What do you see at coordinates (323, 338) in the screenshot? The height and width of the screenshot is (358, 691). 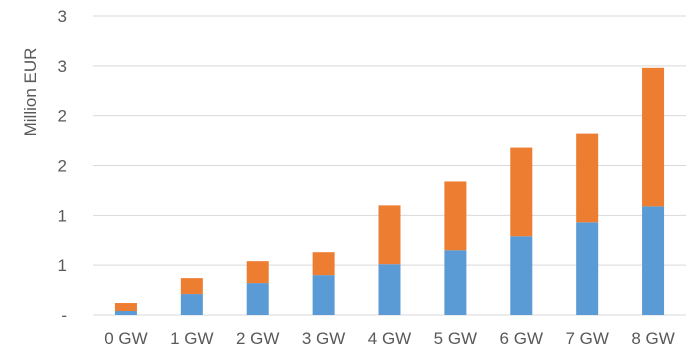 I see `x-tick-label: 3 GW` at bounding box center [323, 338].